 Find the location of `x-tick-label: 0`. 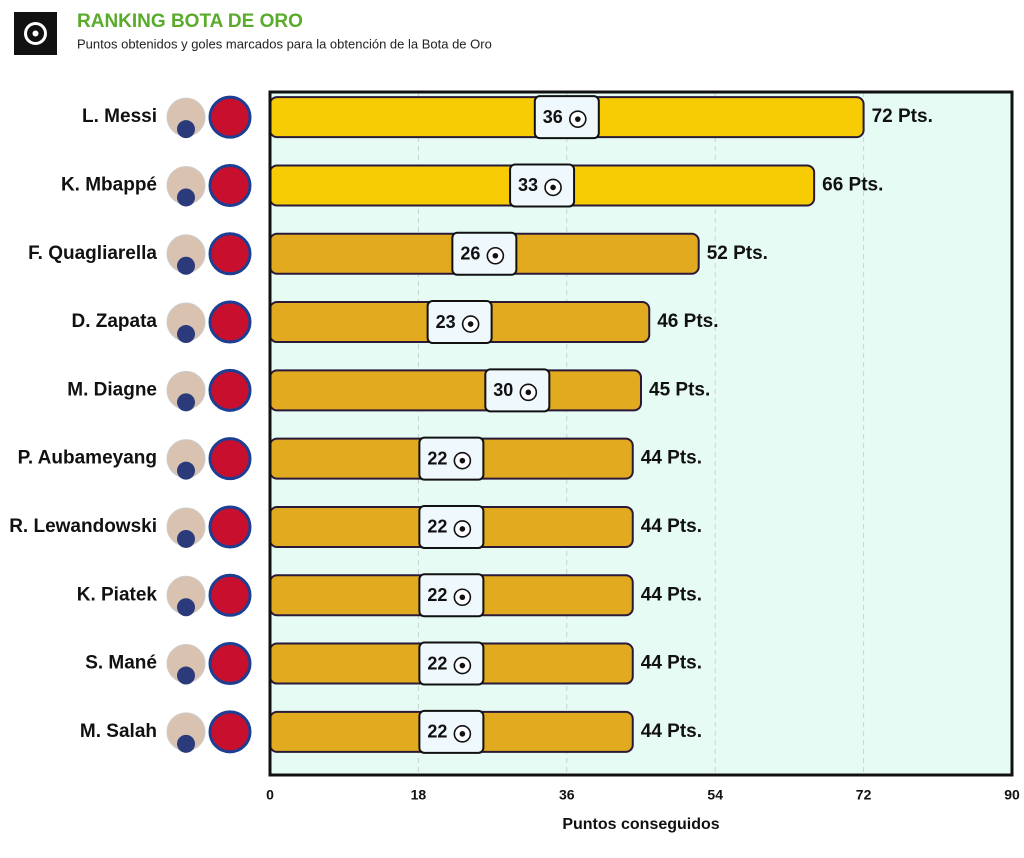

x-tick-label: 0 is located at coordinates (270, 795).